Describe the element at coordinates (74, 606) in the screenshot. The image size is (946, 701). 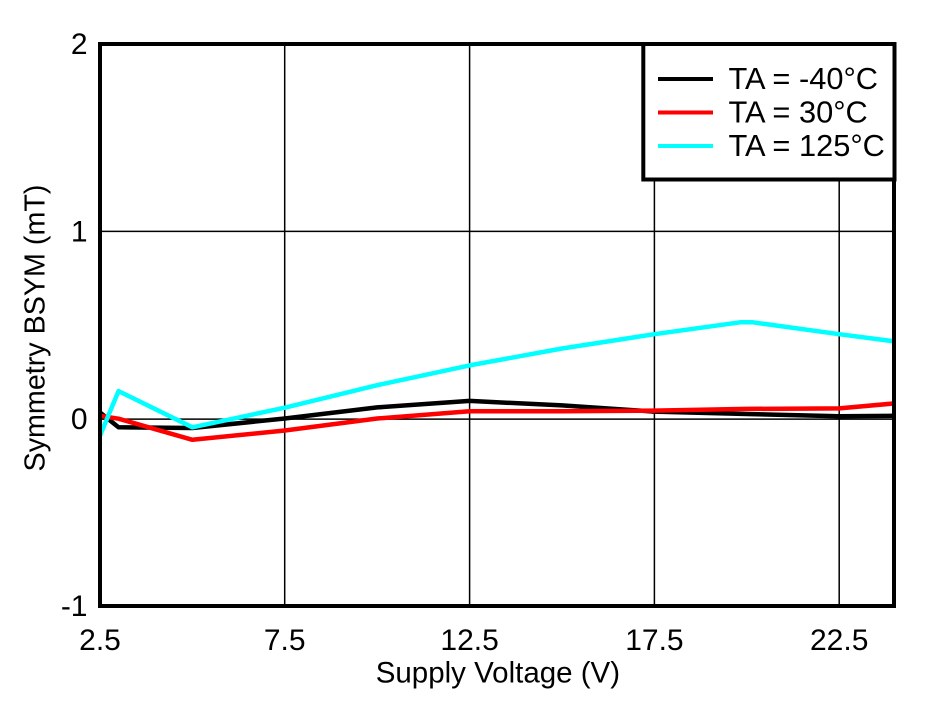
I see `svg-text: -1` at that location.